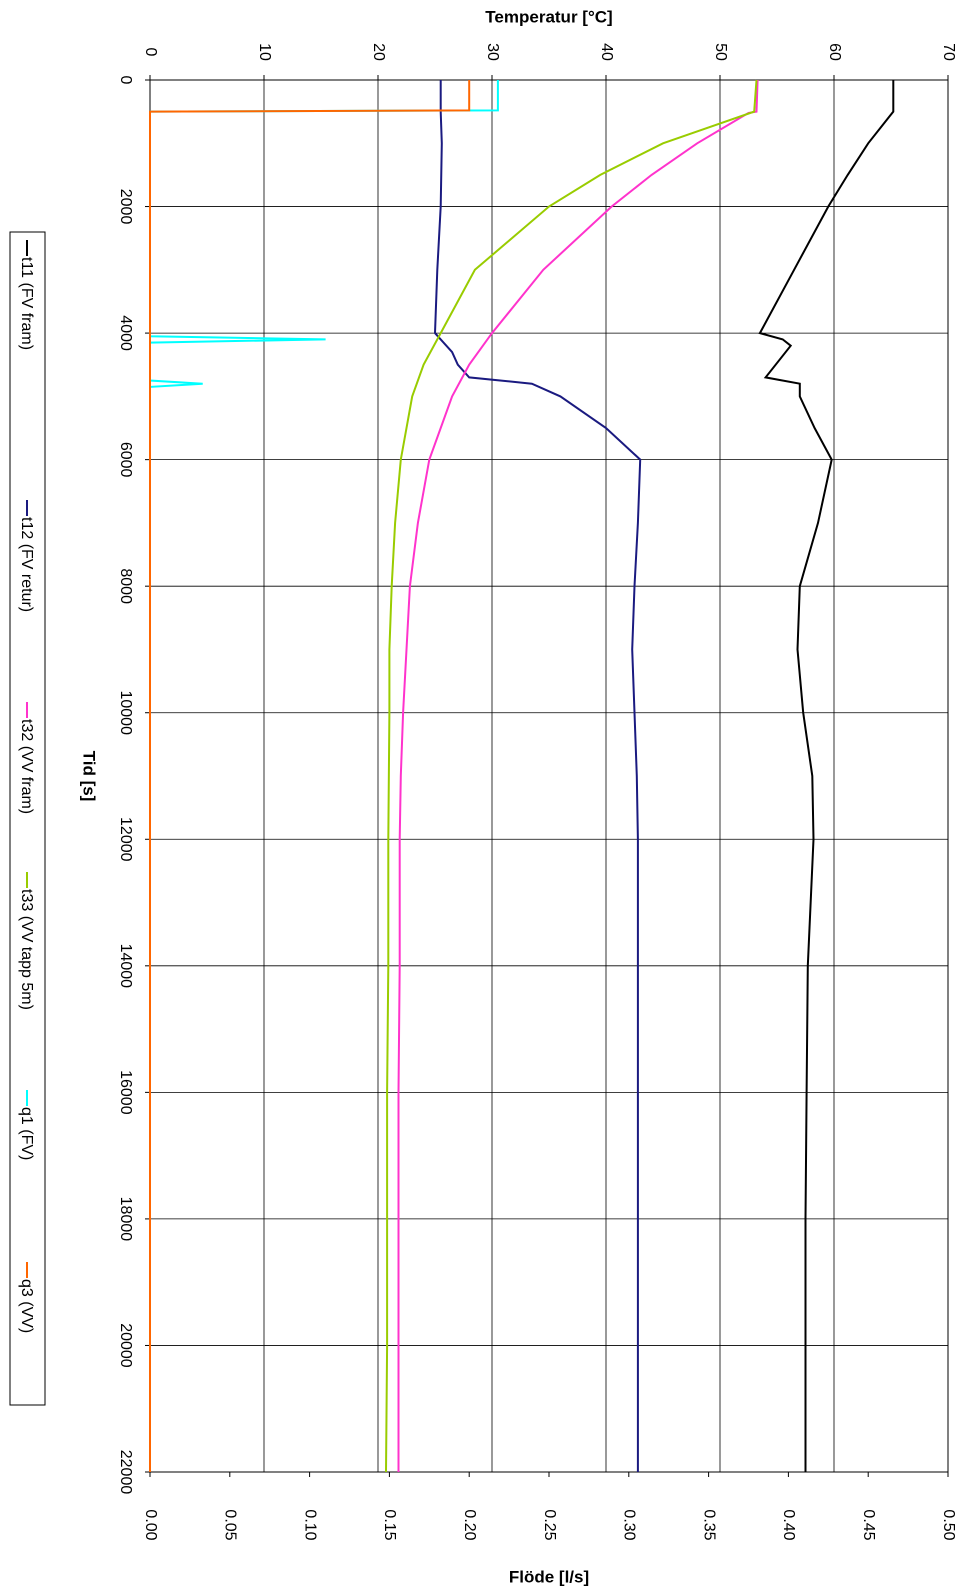 The height and width of the screenshot is (1593, 976). Describe the element at coordinates (150, 1524) in the screenshot. I see `y2-tick-label: 0.00` at that location.